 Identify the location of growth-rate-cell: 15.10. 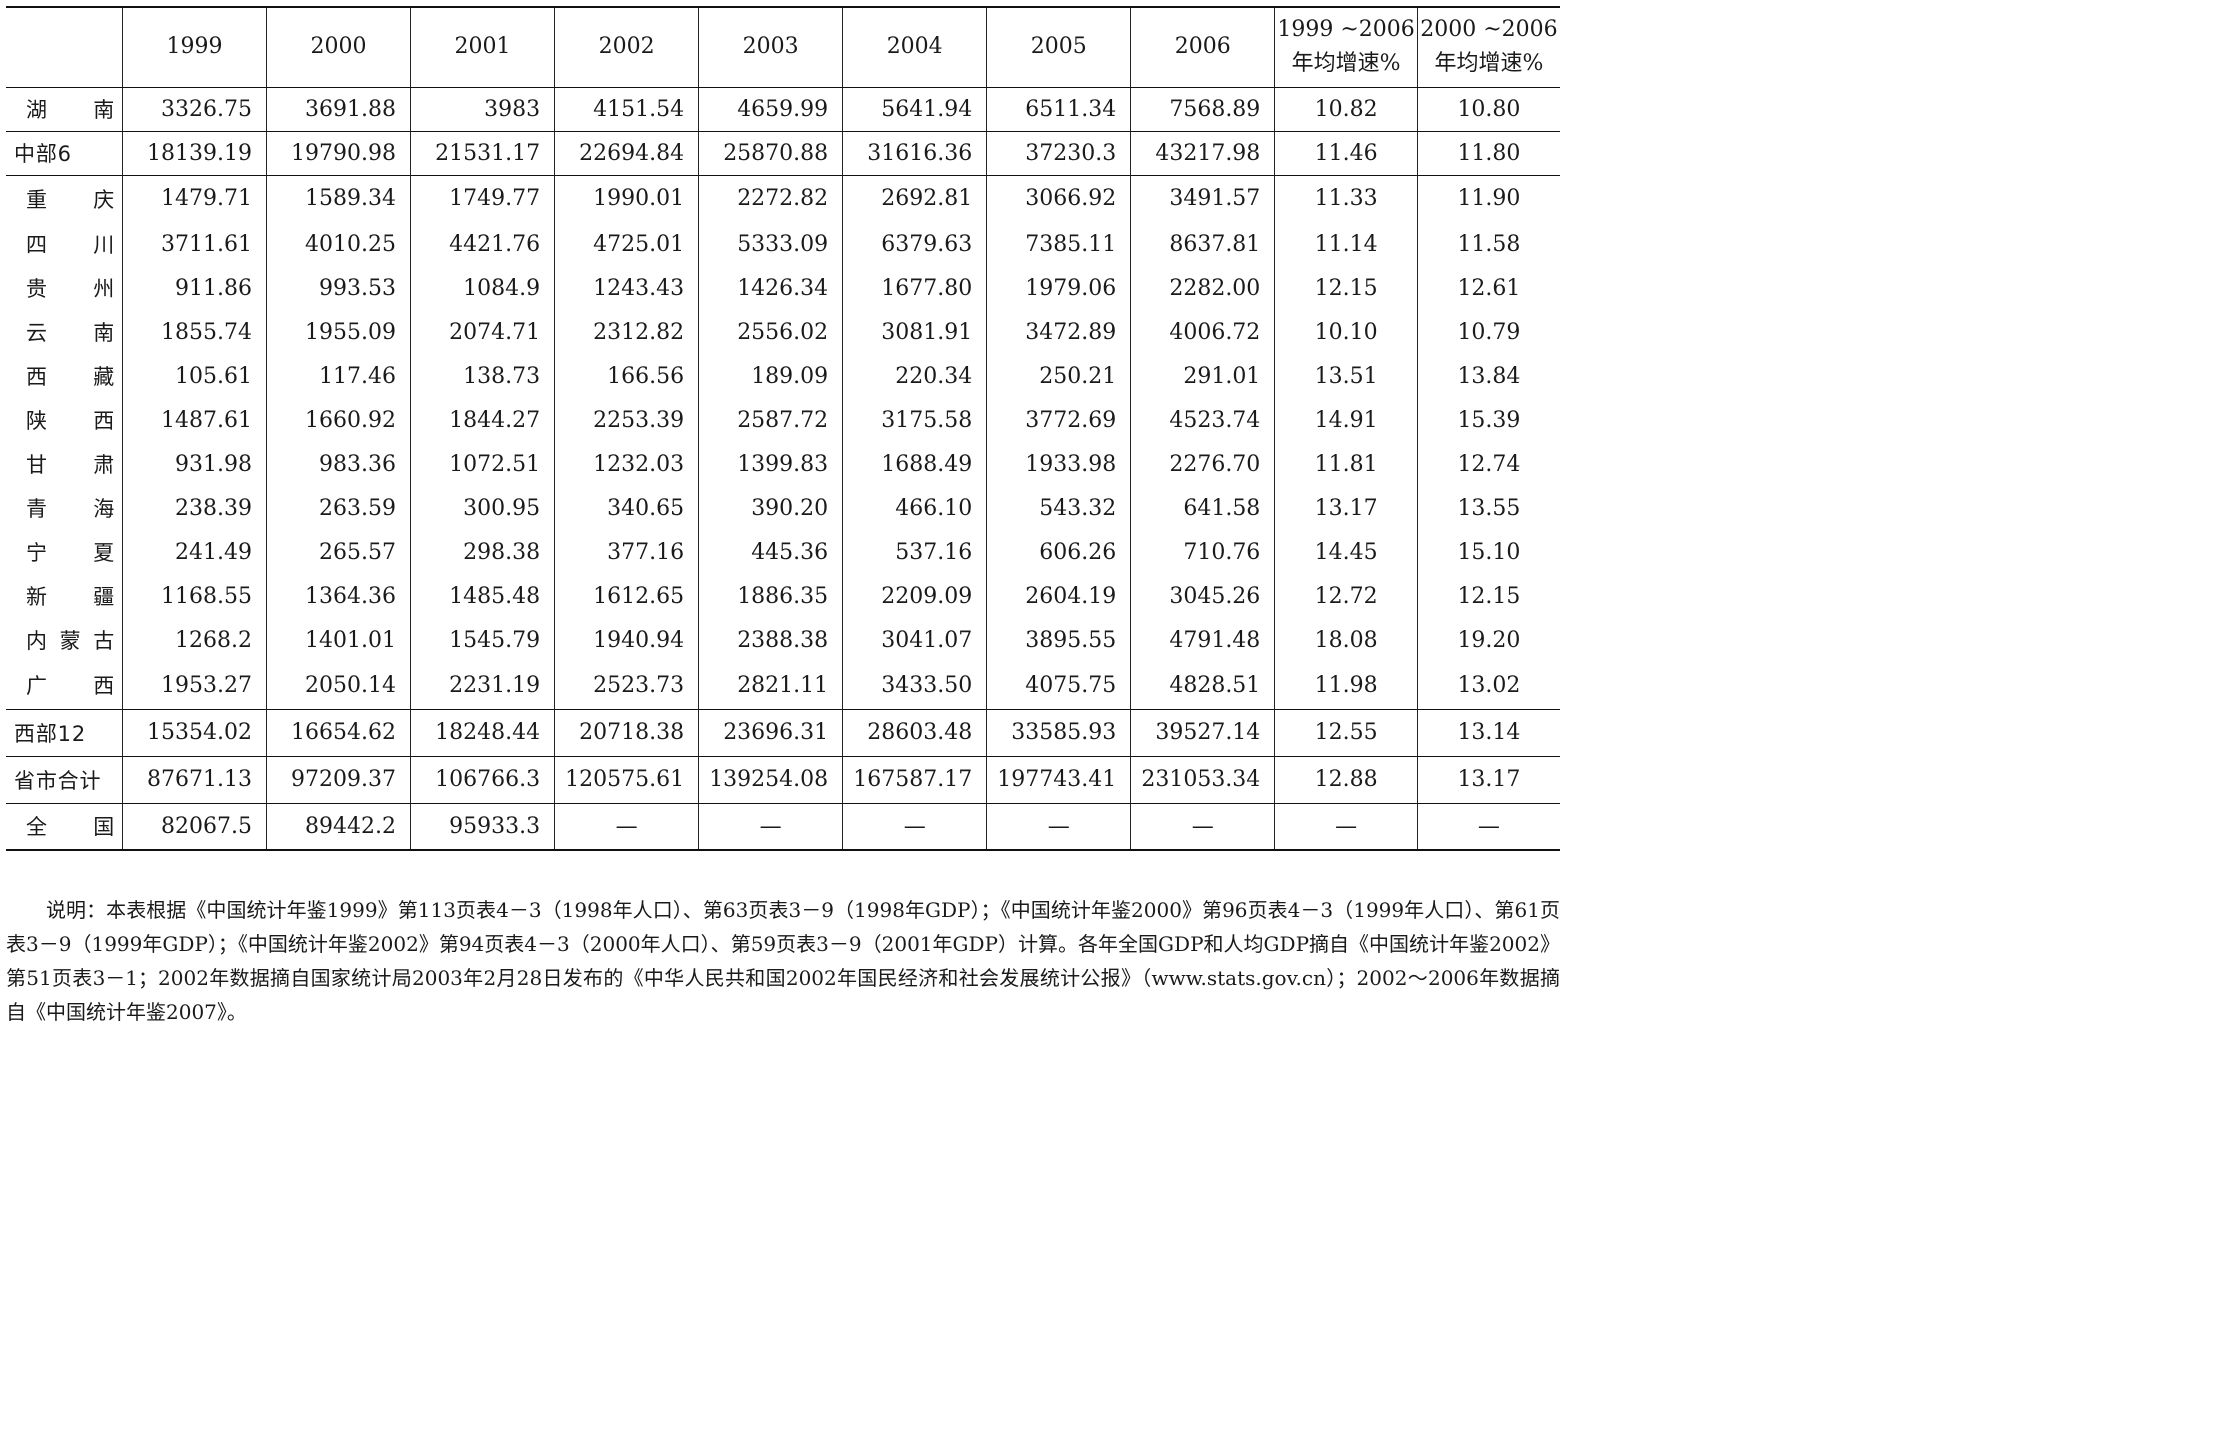
(1488, 552).